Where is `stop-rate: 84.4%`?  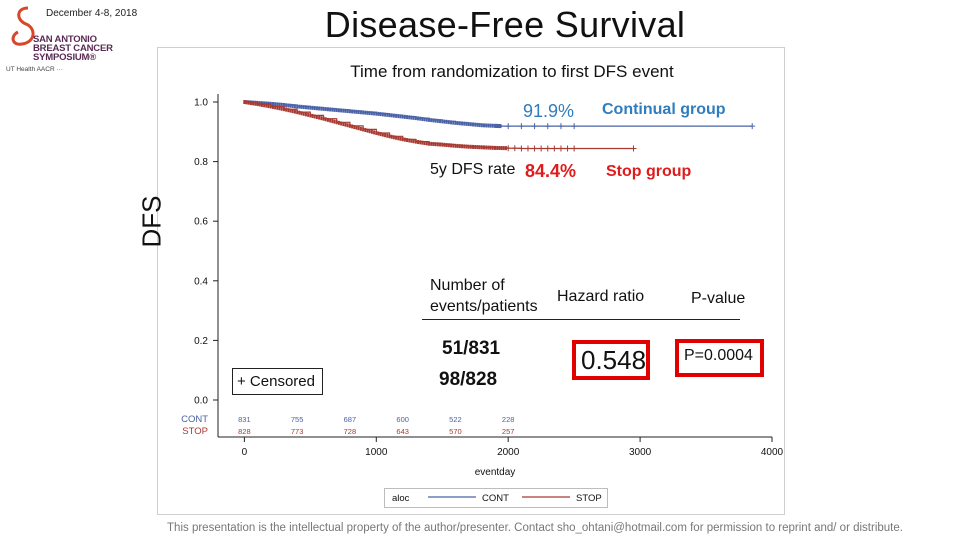
stop-rate: 84.4% is located at coordinates (551, 171).